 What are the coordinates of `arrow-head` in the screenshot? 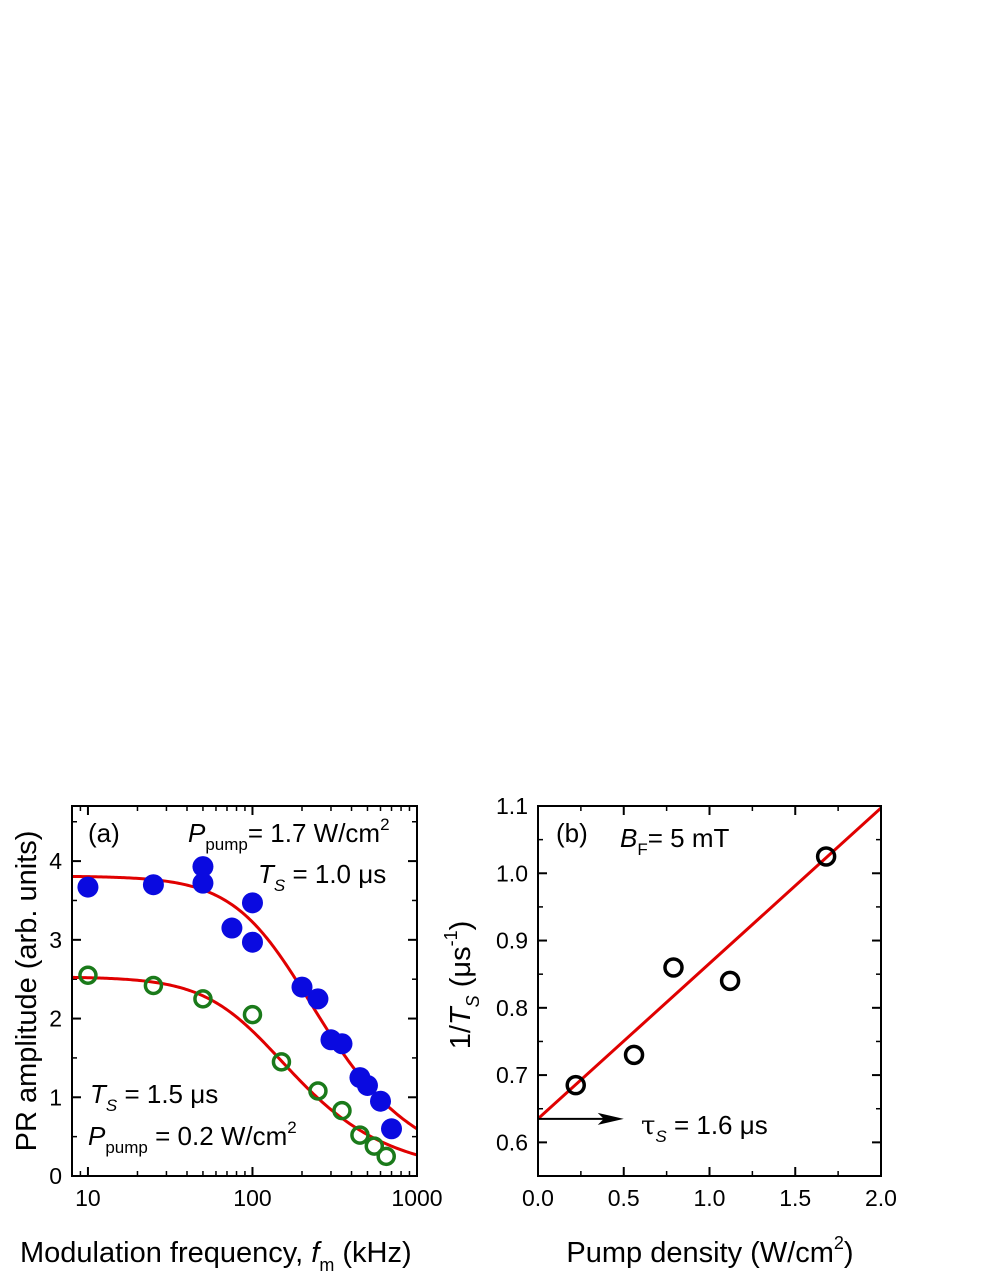 It's located at (610, 1118).